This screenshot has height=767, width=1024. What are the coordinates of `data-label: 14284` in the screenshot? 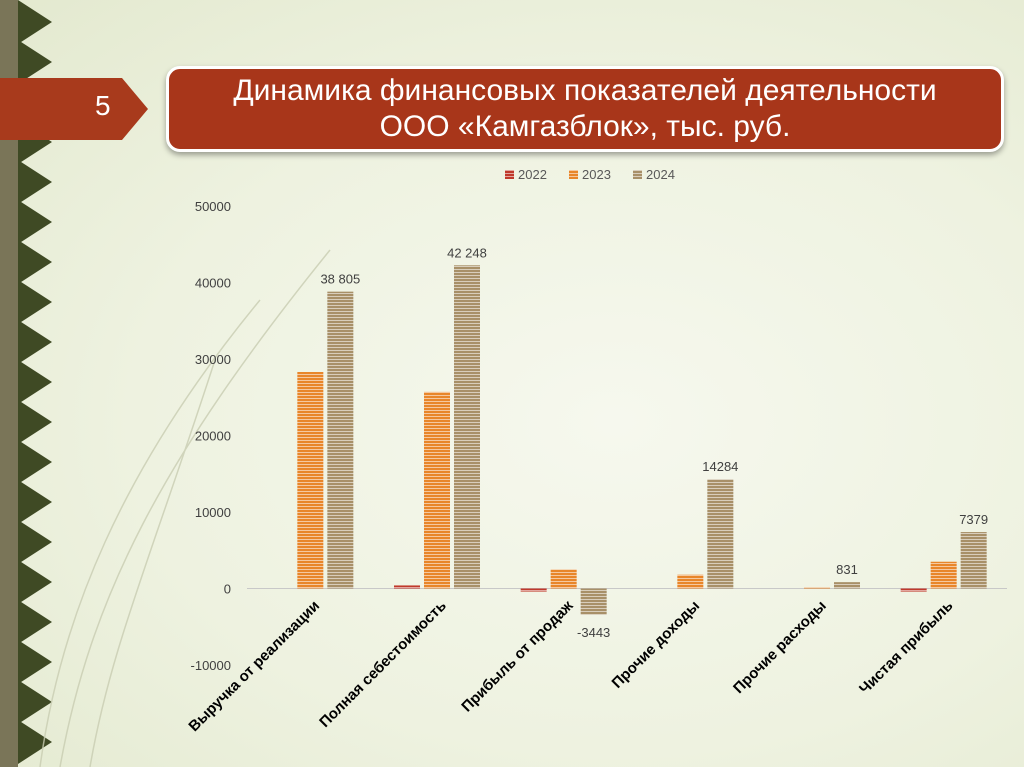 It's located at (720, 466).